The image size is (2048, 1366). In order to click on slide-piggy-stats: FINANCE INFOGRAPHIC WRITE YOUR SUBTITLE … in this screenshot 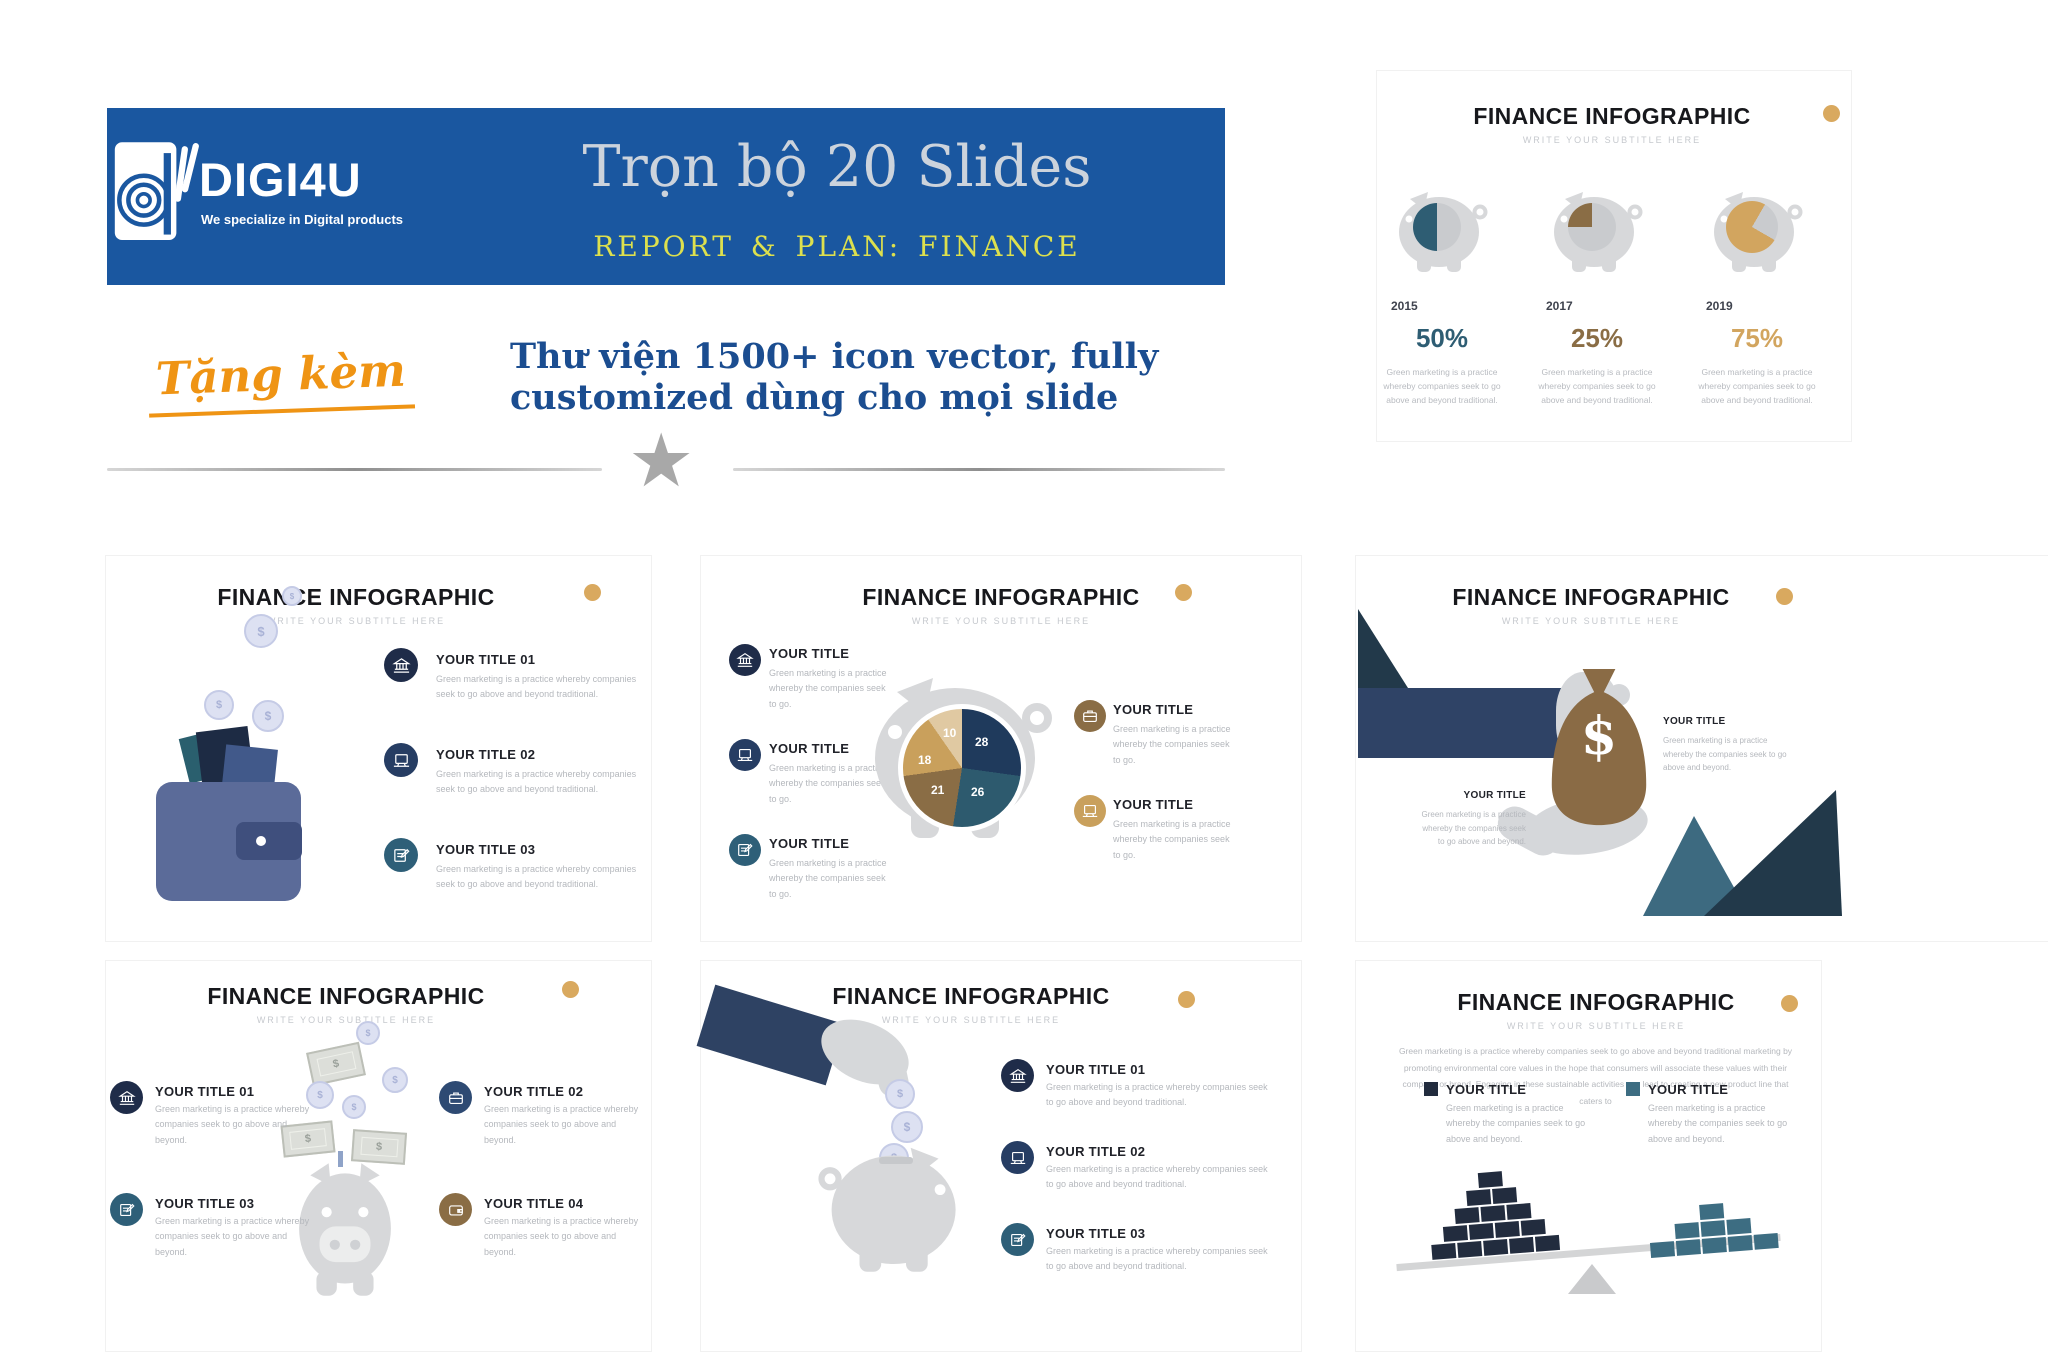, I will do `click(1614, 256)`.